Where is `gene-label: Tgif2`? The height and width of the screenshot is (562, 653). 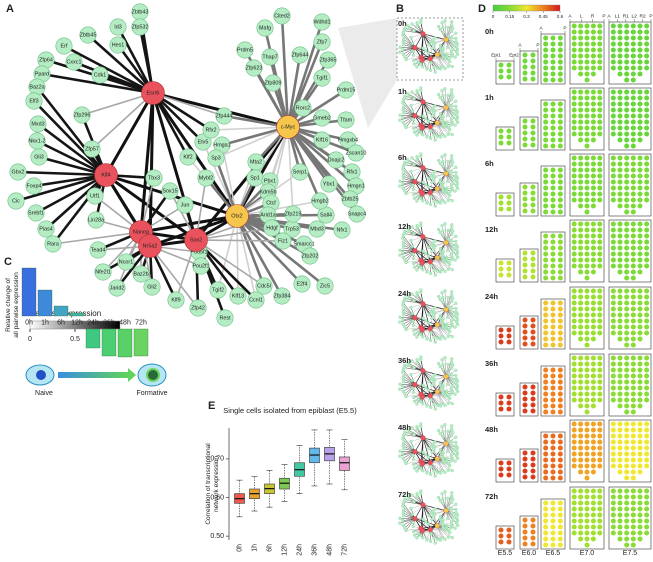
gene-label: Tgif2 is located at coordinates (218, 290).